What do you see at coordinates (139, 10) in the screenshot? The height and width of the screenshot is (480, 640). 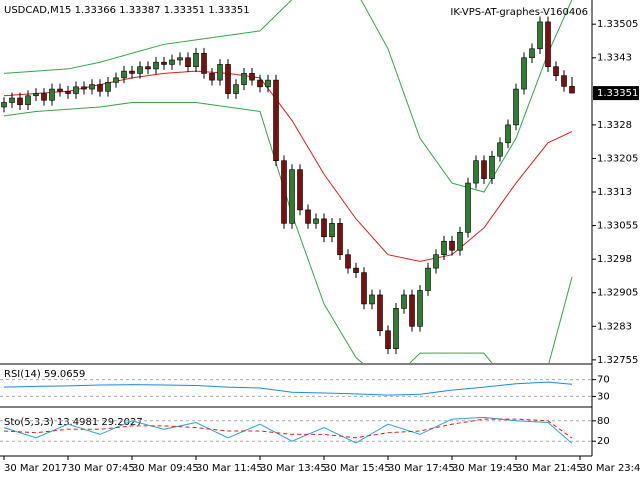 I see `high-price: 1.33387` at bounding box center [139, 10].